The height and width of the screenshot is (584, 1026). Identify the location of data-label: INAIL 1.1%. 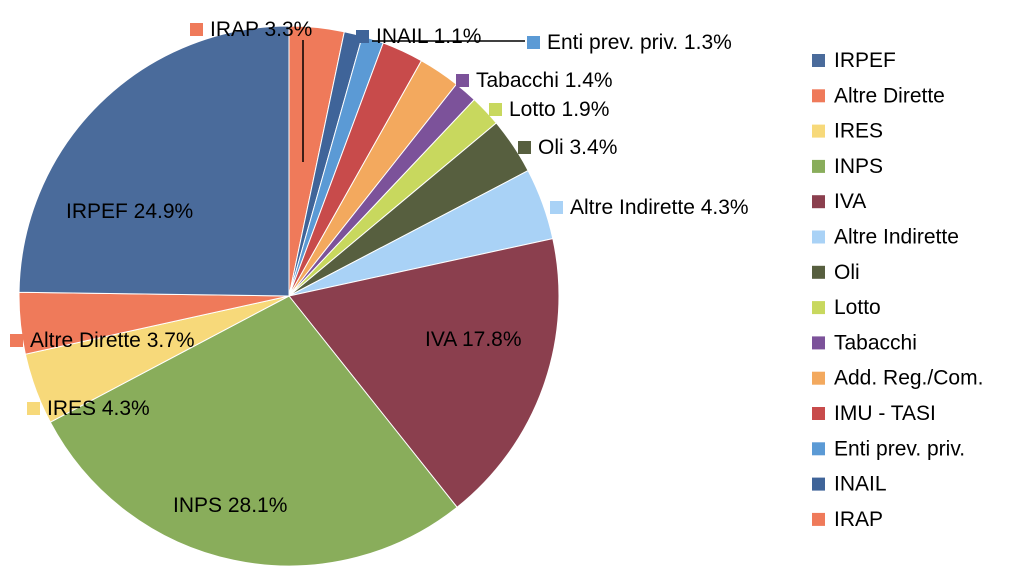
(428, 36).